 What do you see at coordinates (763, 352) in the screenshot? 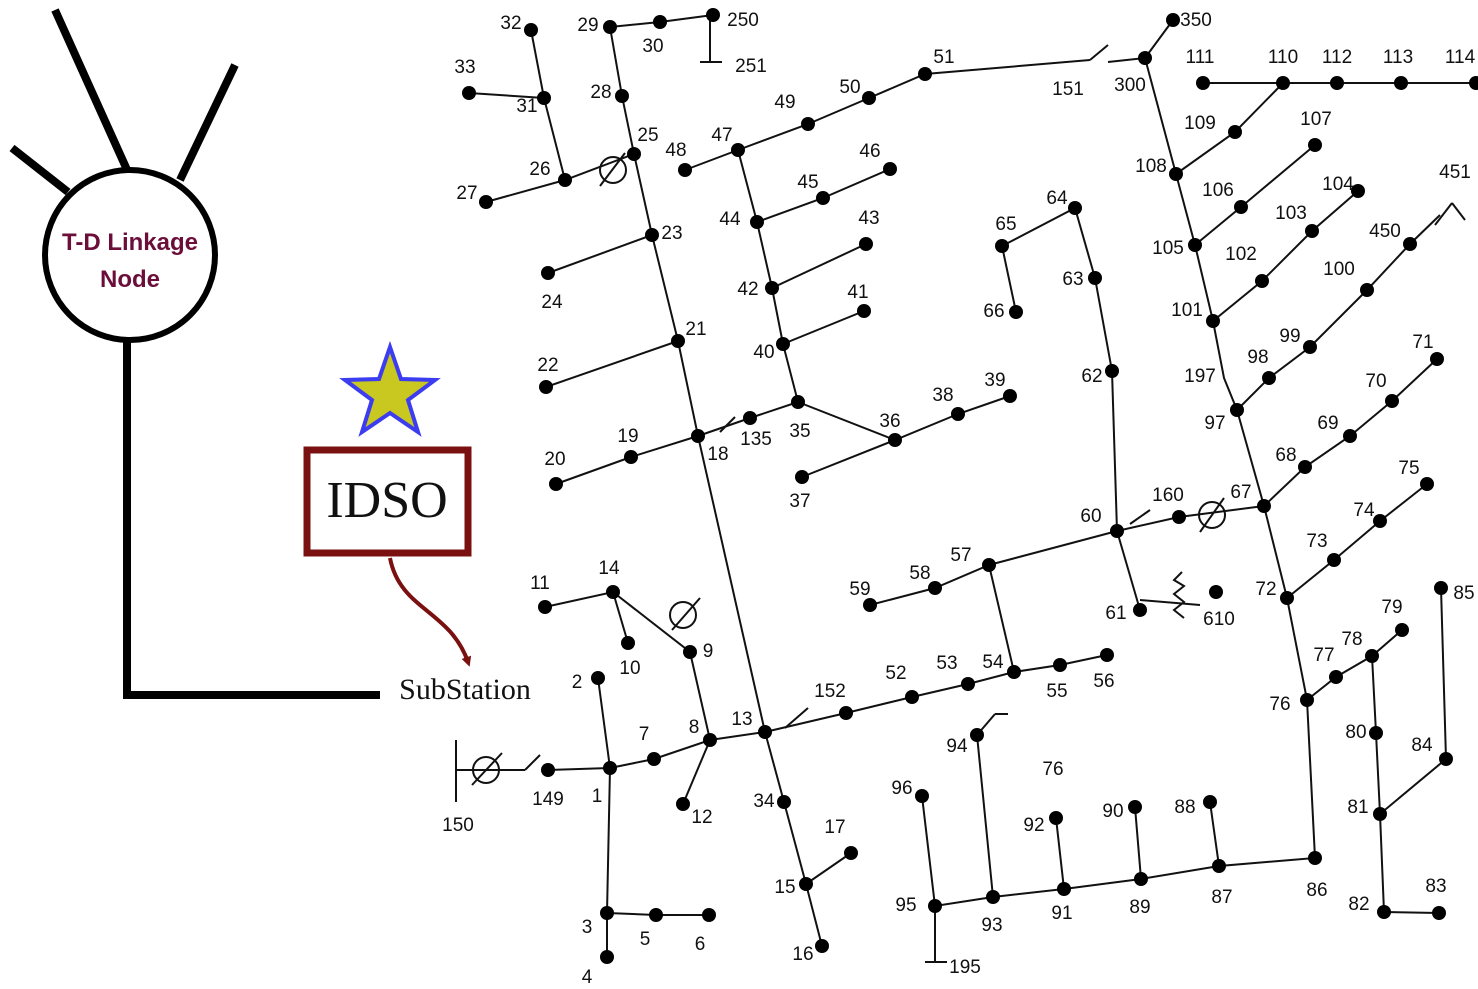
I see `bus-label: 40` at bounding box center [763, 352].